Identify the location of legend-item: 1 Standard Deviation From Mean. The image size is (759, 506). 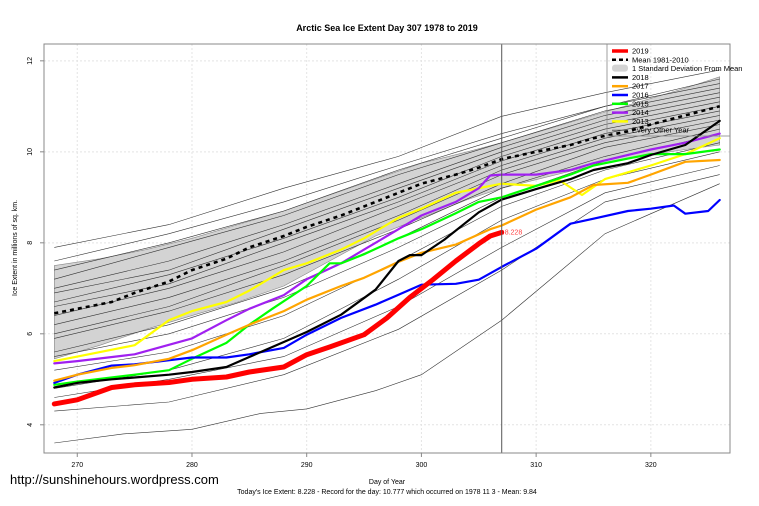
(677, 68).